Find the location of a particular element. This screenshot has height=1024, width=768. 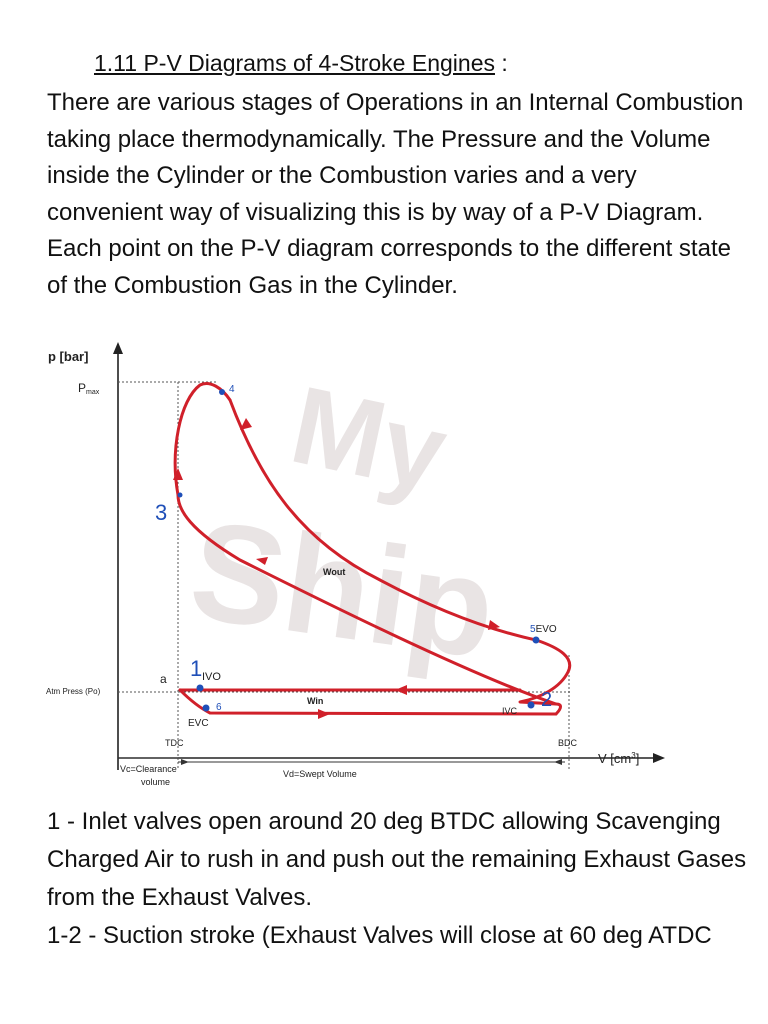

dimension-lines is located at coordinates (341, 761).